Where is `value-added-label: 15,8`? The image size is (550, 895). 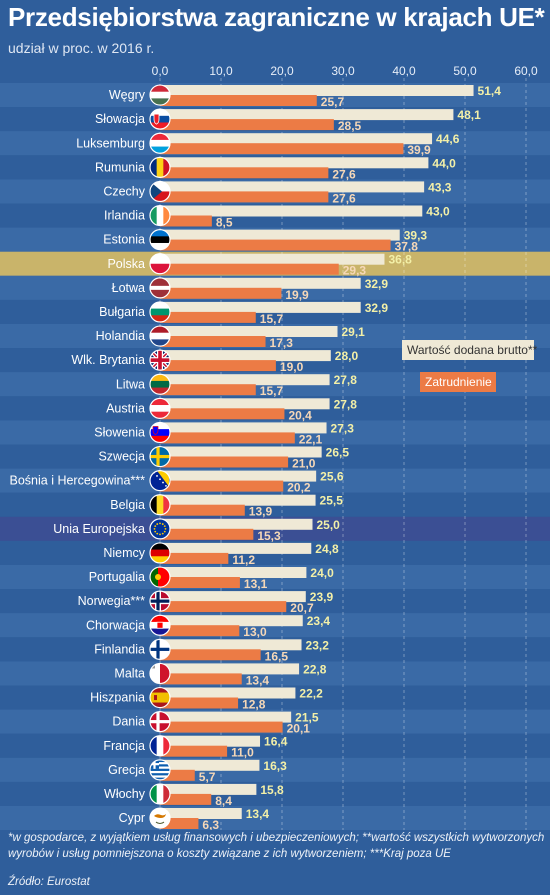 value-added-label: 15,8 is located at coordinates (272, 790).